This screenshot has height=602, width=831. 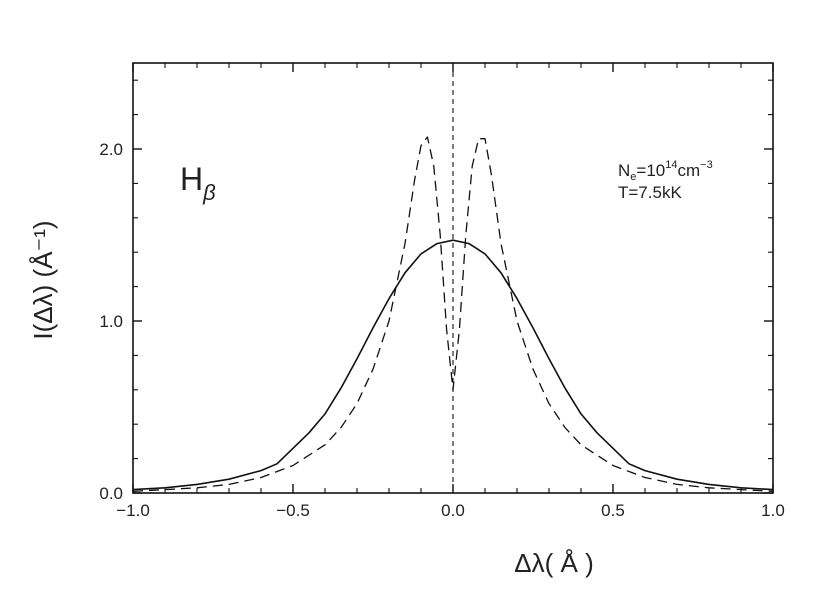 I want to click on density-eq: =10, so click(x=650, y=170).